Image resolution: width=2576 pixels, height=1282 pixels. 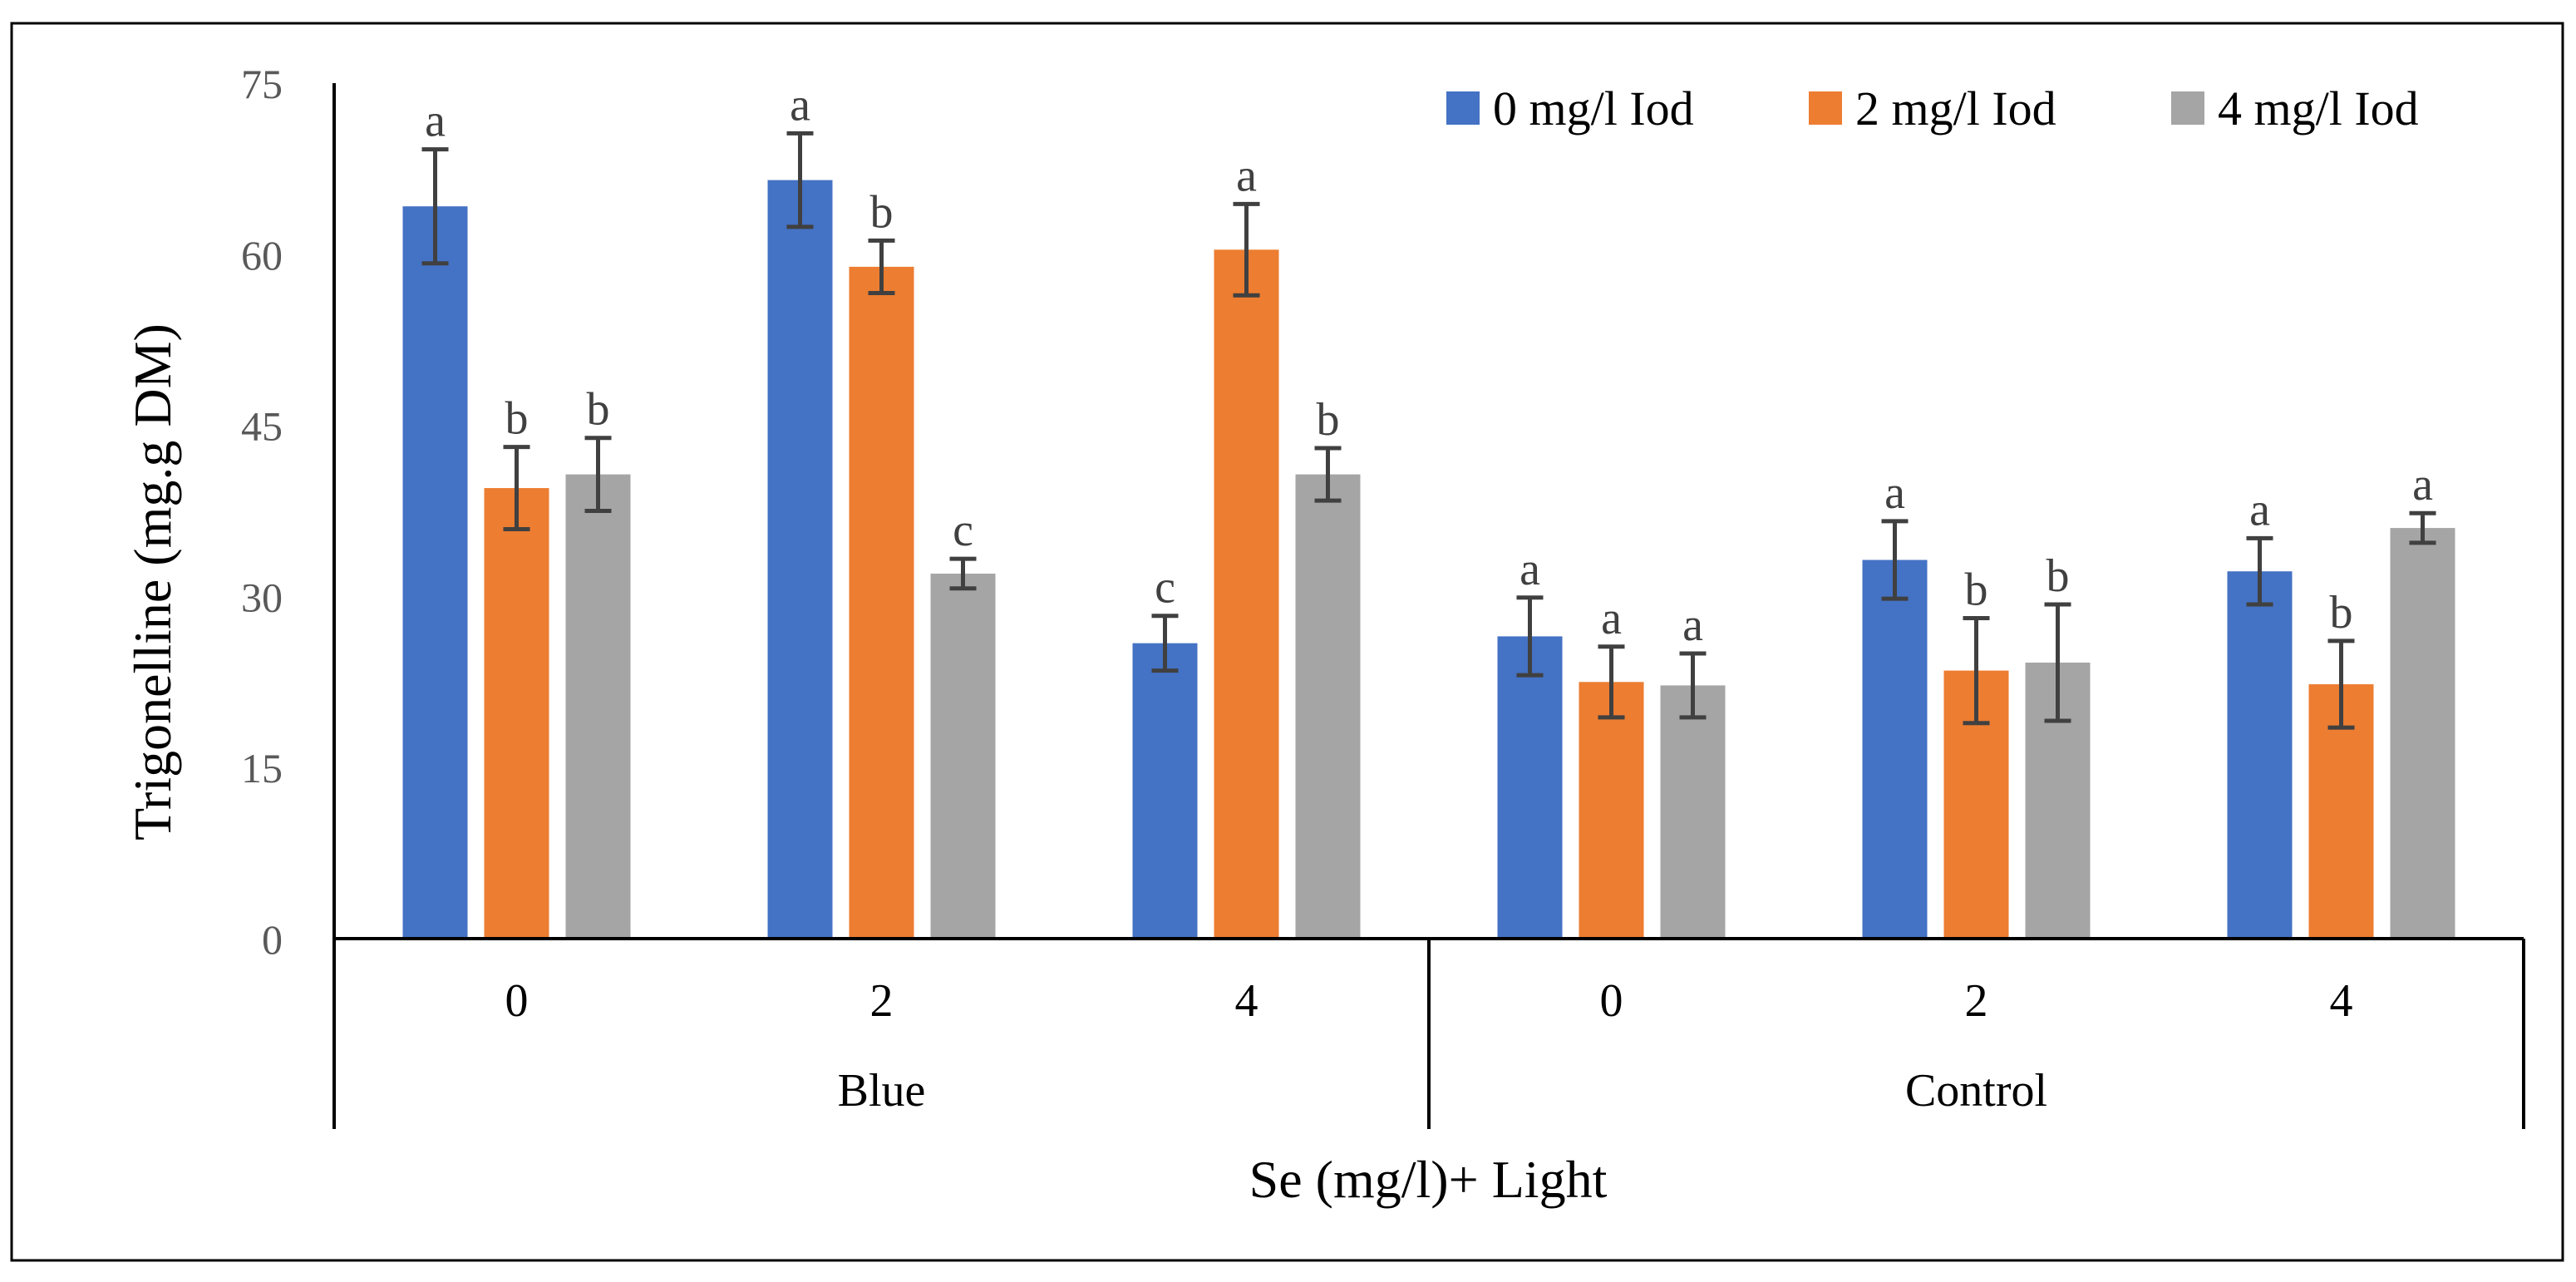 What do you see at coordinates (1442, 1091) in the screenshot?
I see `group-labels: Blue Control` at bounding box center [1442, 1091].